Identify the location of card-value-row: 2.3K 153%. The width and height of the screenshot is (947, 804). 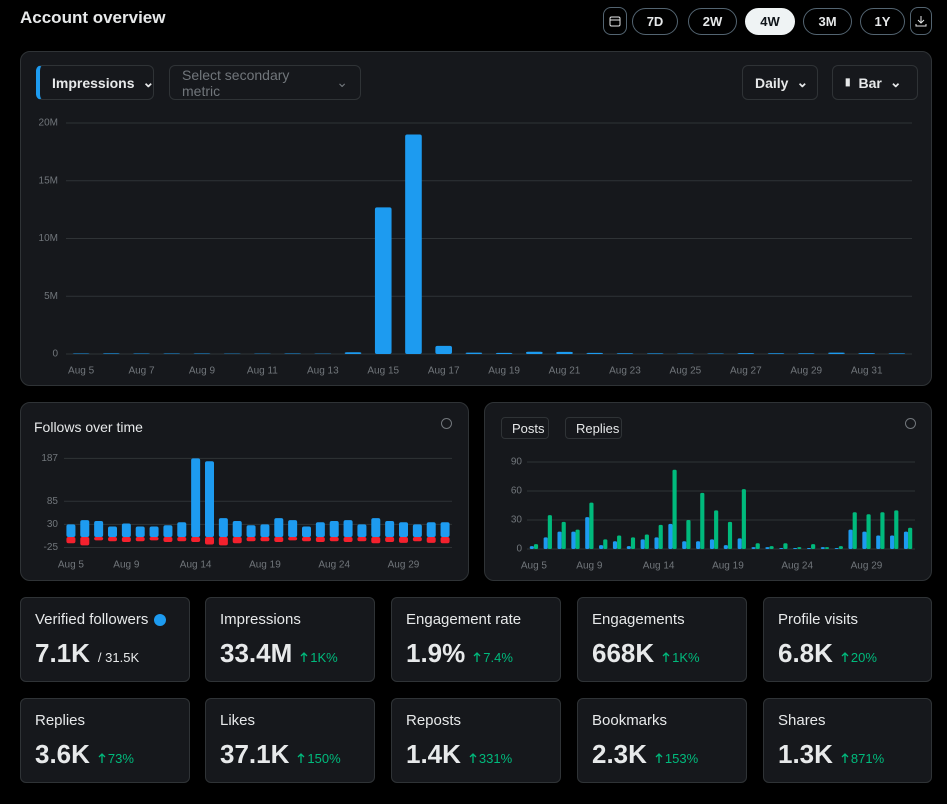
(645, 754).